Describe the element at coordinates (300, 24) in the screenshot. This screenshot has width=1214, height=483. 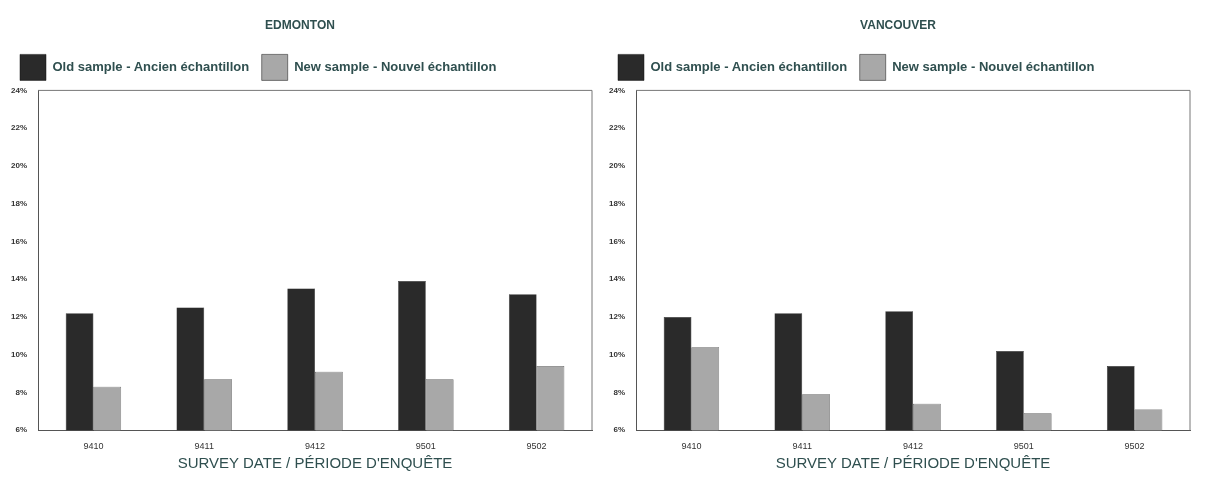
I see `chart-title: EDMONTON` at that location.